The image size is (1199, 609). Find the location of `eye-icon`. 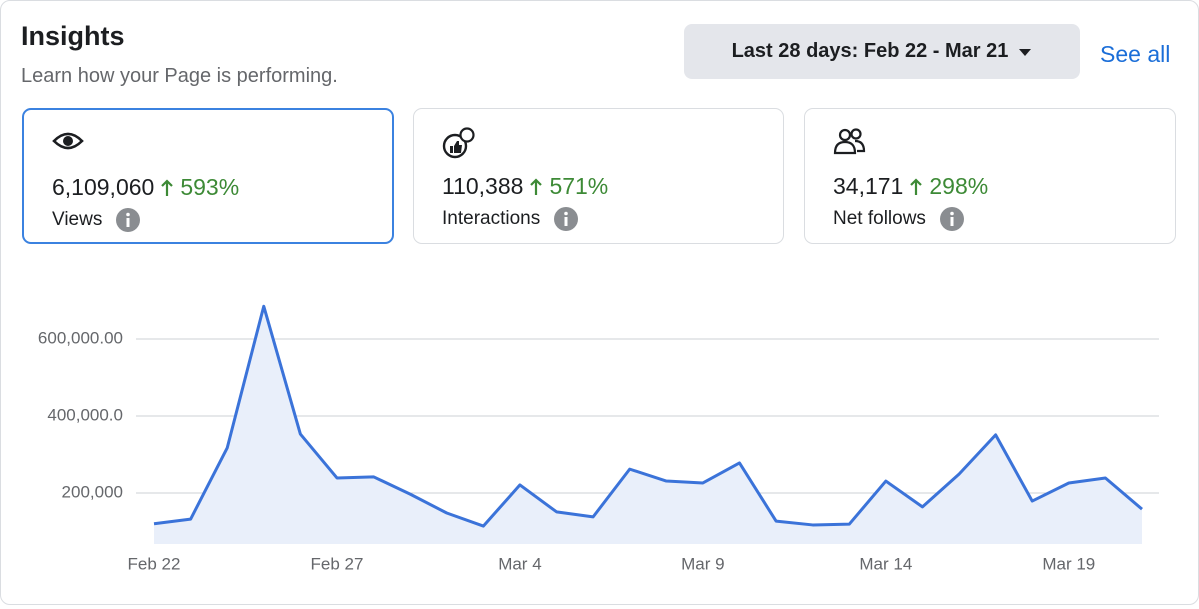

eye-icon is located at coordinates (68, 141).